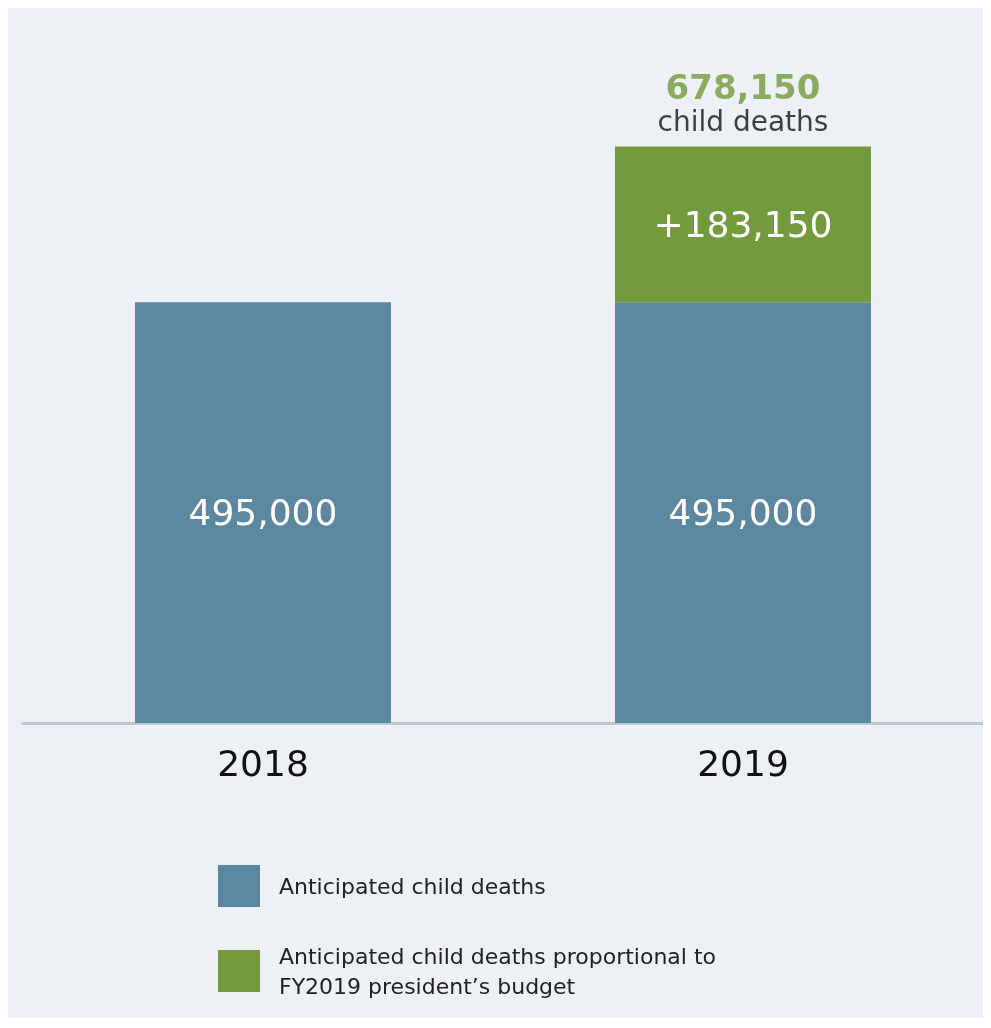 The image size is (991, 1028). I want to click on x-tick-label: 2018, so click(263, 763).